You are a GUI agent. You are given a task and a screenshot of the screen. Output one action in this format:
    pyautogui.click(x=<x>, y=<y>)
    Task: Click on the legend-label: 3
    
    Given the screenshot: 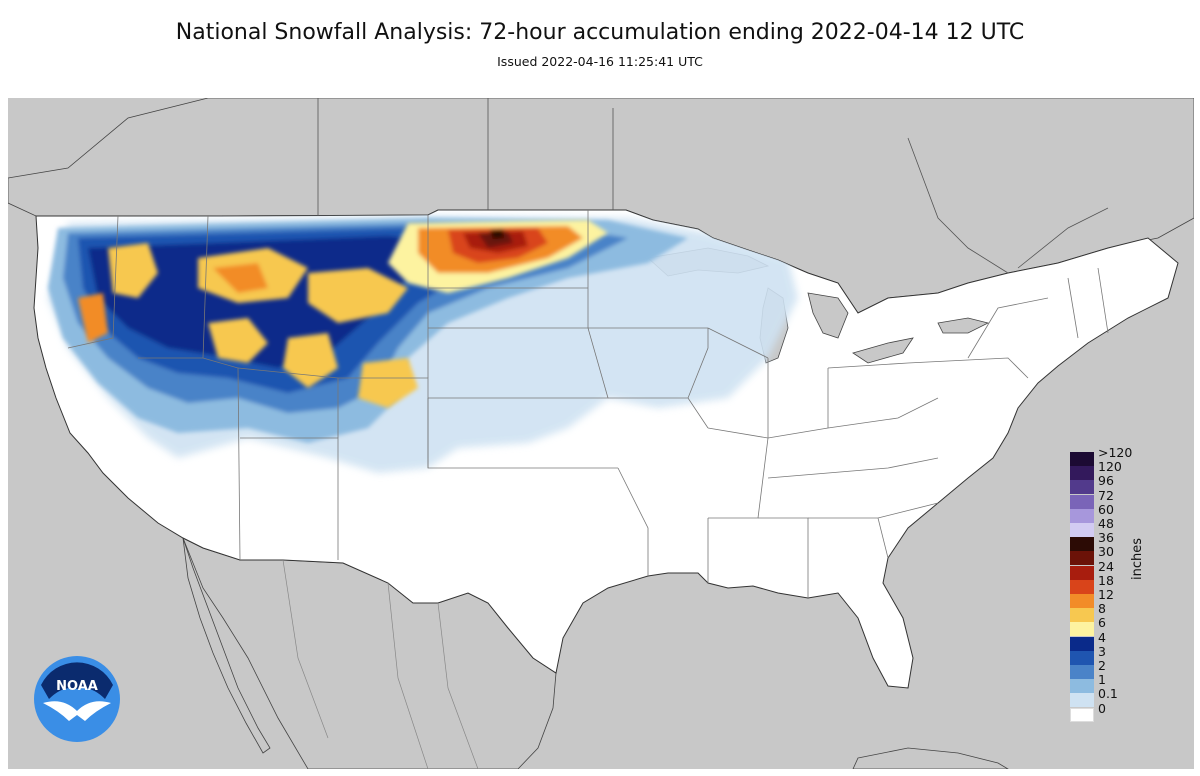 What is the action you would take?
    pyautogui.click(x=1102, y=651)
    